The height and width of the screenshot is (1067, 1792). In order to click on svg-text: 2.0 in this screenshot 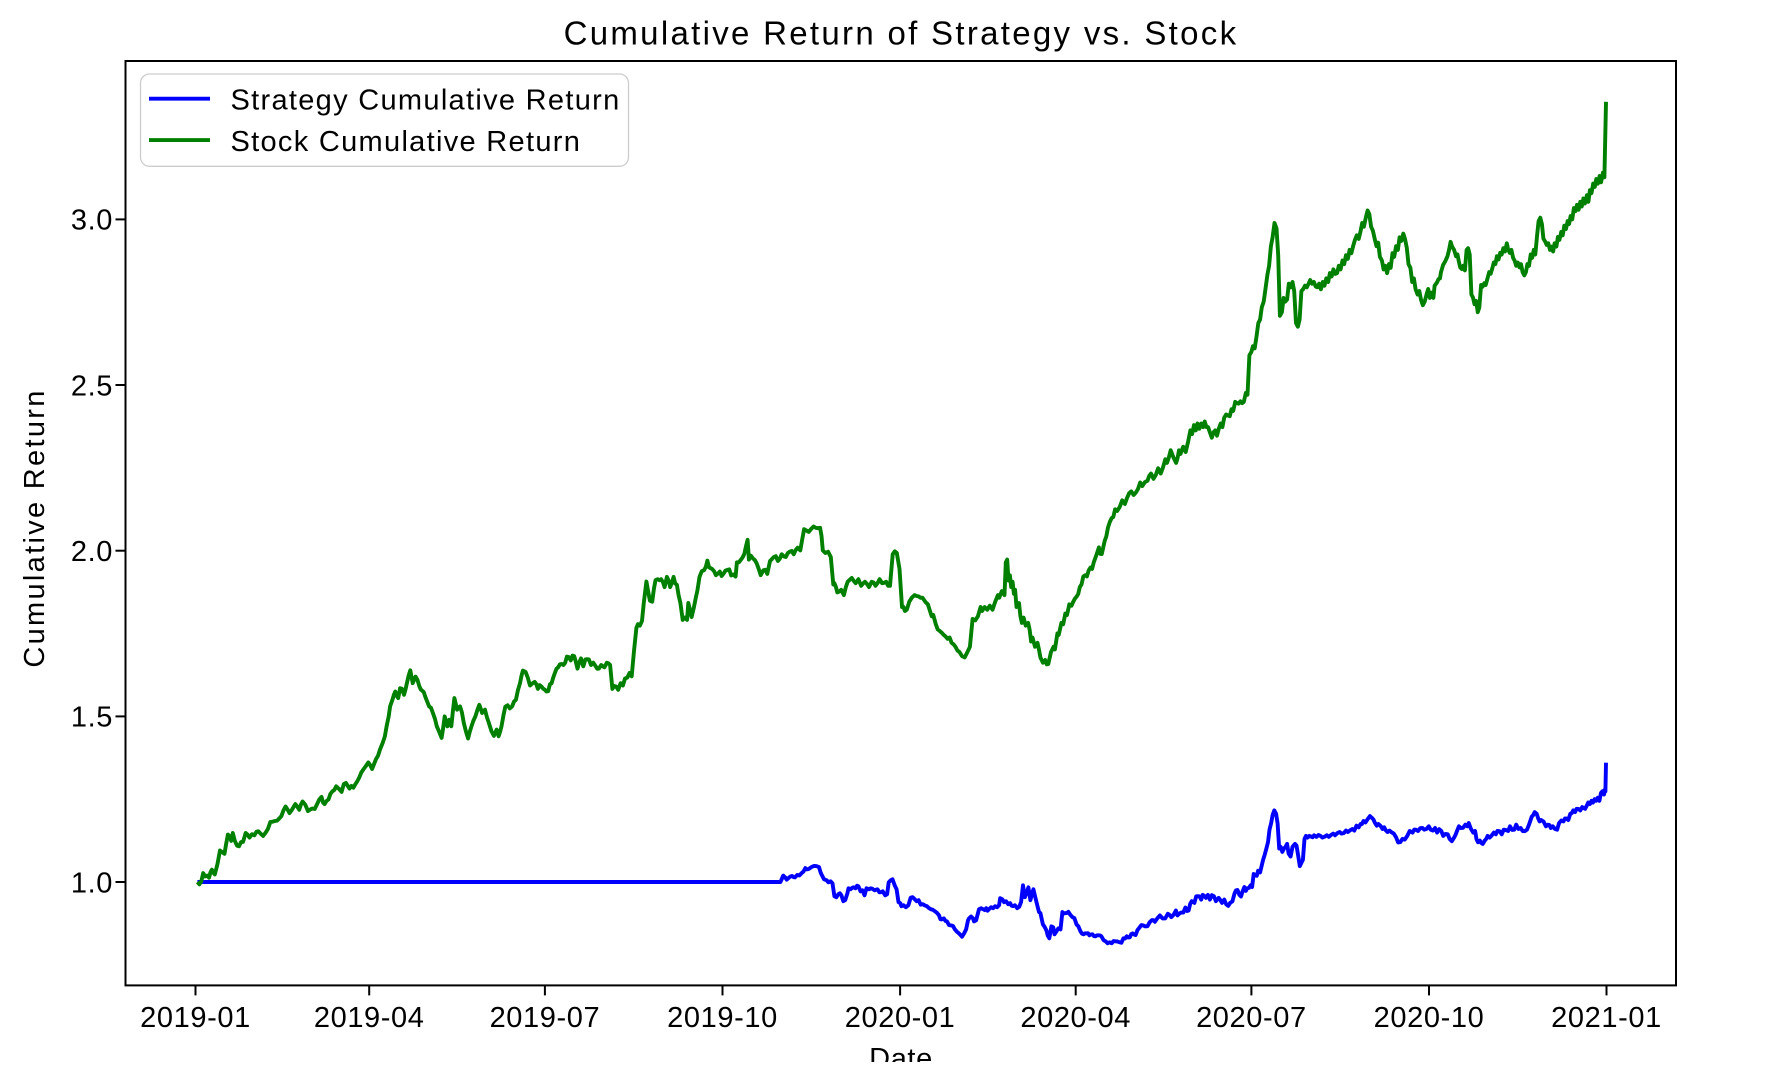, I will do `click(92, 552)`.